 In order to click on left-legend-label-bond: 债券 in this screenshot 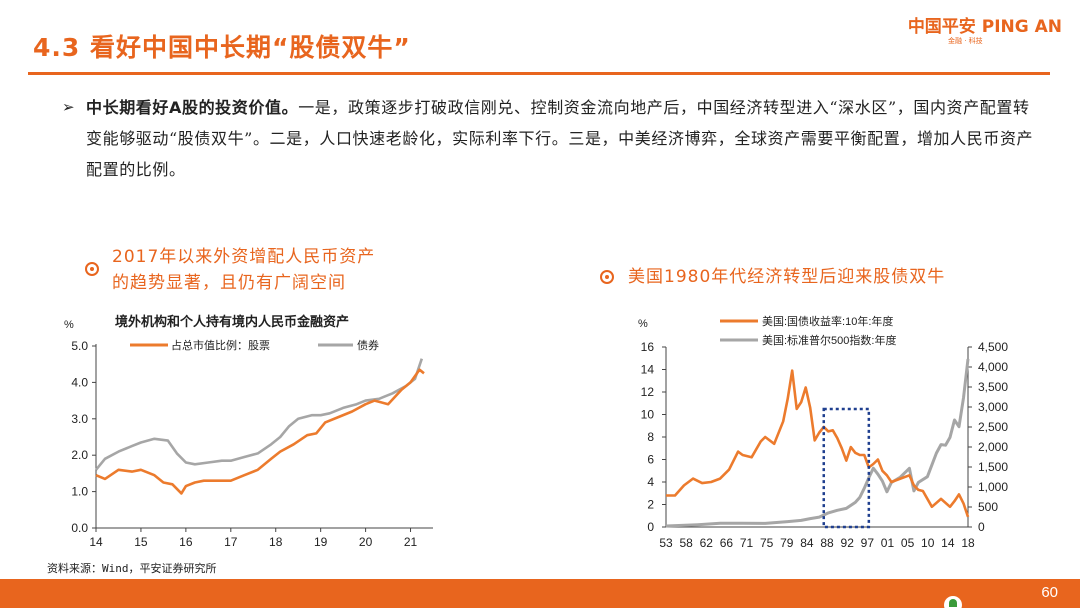, I will do `click(368, 345)`.